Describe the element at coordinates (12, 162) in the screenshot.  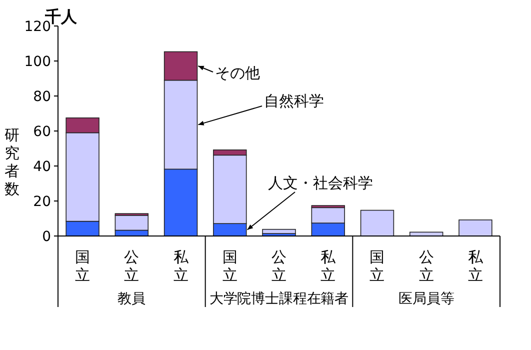
I see `y-axis-title: 研究者数` at that location.